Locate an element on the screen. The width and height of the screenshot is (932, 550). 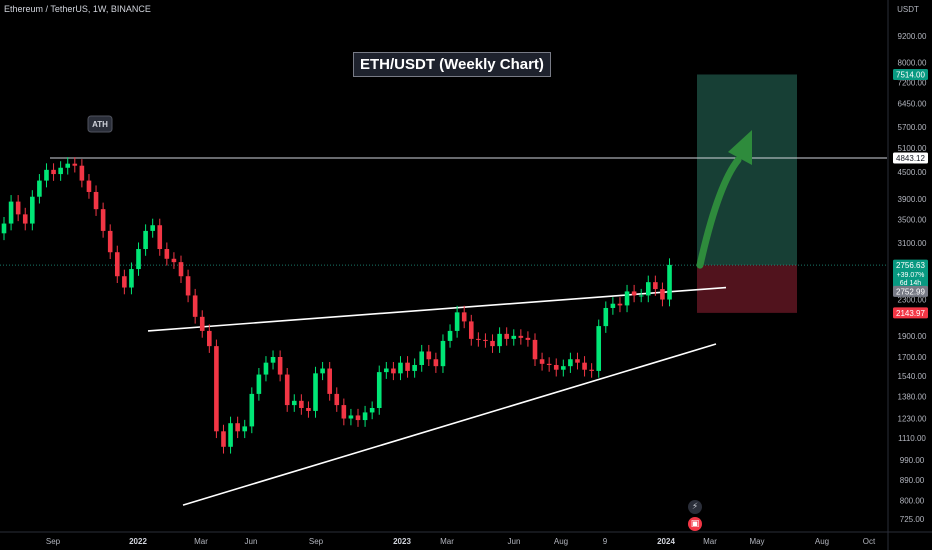
event-icon: ▣ is located at coordinates (695, 524).